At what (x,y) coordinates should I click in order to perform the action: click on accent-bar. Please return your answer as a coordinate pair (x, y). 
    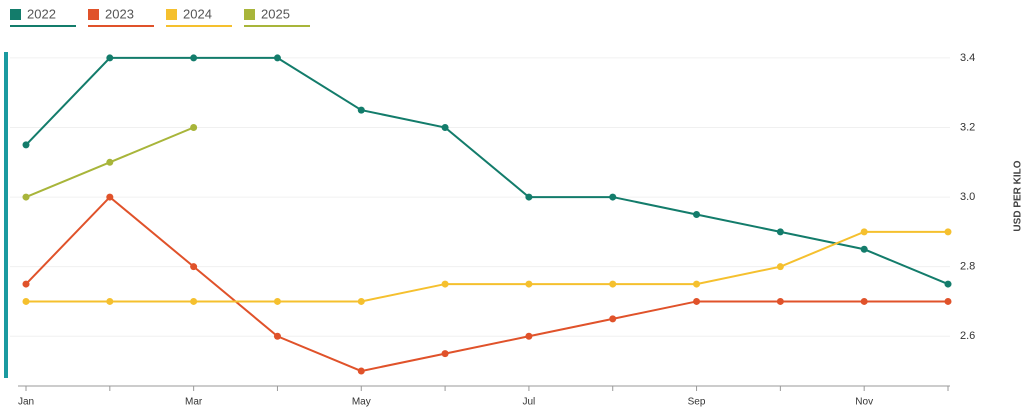
    Looking at the image, I should click on (6, 215).